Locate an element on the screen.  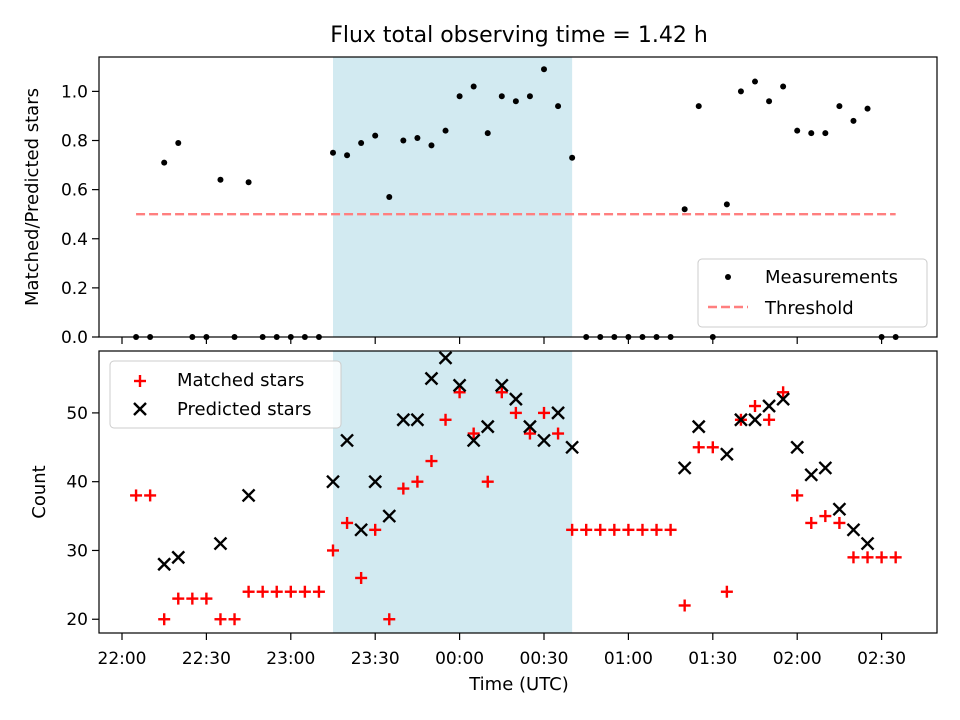
legend-matched-marker is located at coordinates (140, 381).